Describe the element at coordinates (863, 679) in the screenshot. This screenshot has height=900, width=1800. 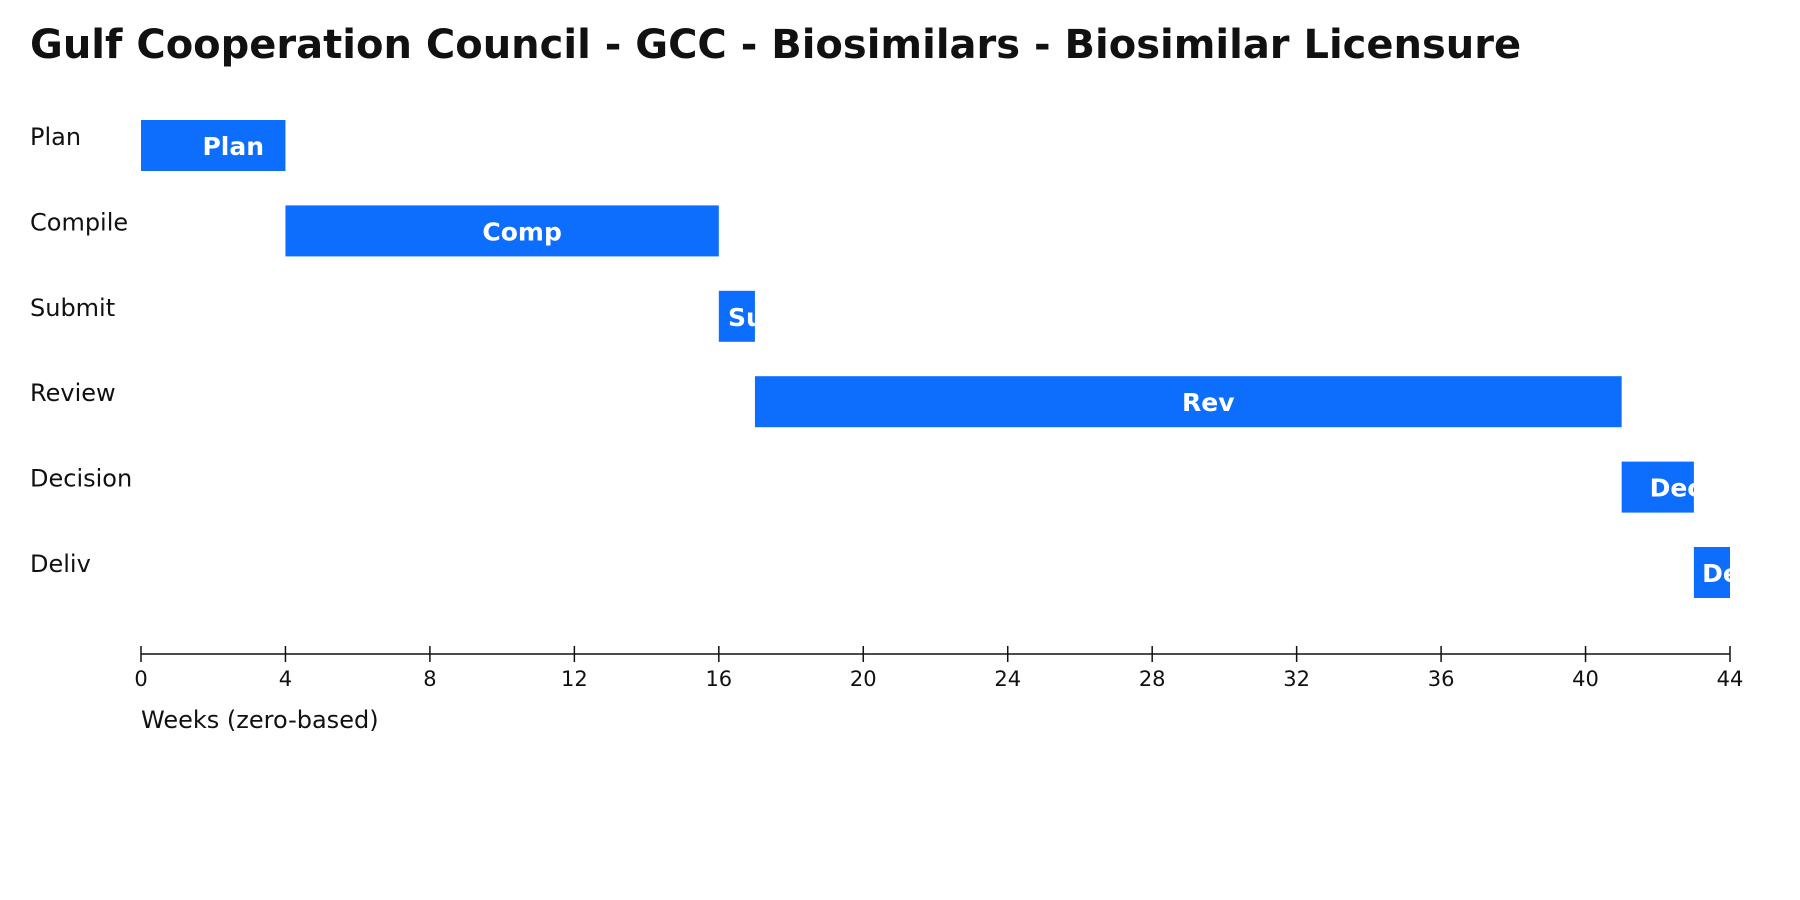
I see `x-tick-label: 20` at that location.